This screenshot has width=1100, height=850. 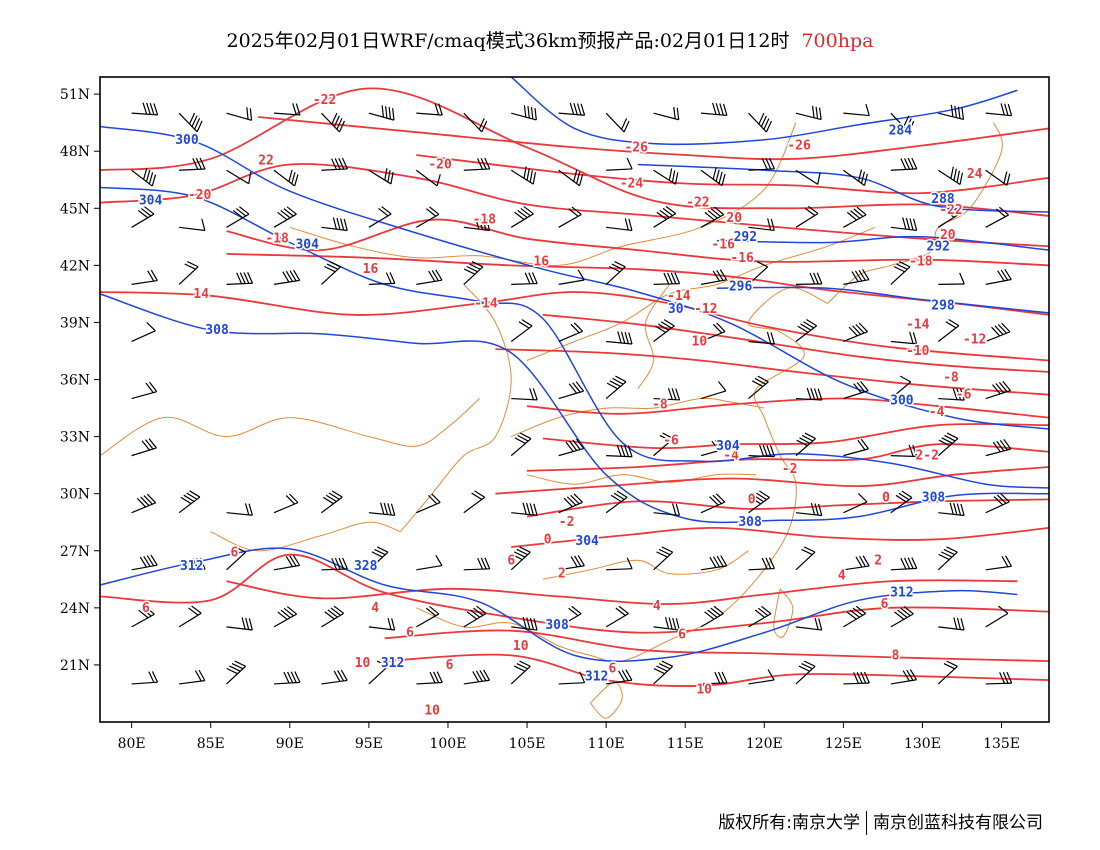 I want to click on temperature-contour-label: -22, so click(x=697, y=203).